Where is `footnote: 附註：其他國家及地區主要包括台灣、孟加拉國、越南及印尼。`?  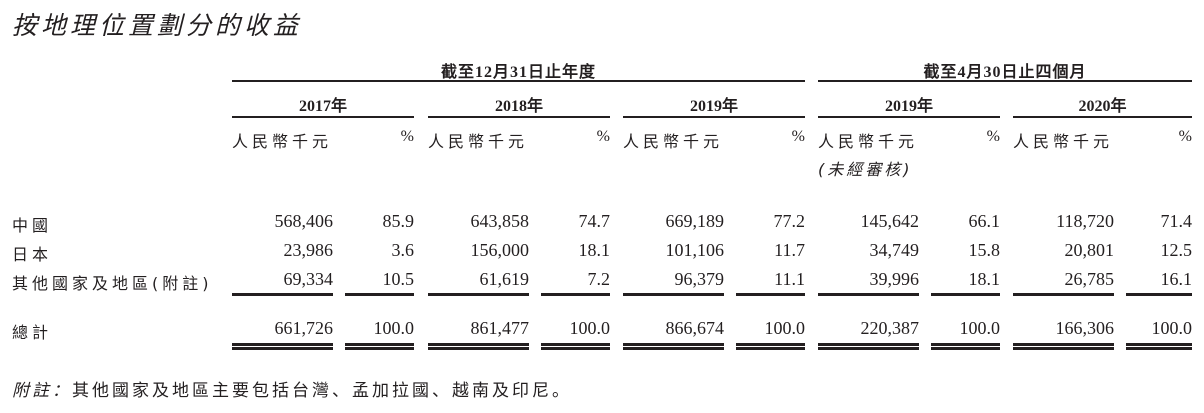 footnote: 附註：其他國家及地區主要包括台灣、孟加拉國、越南及印尼。 is located at coordinates (292, 388).